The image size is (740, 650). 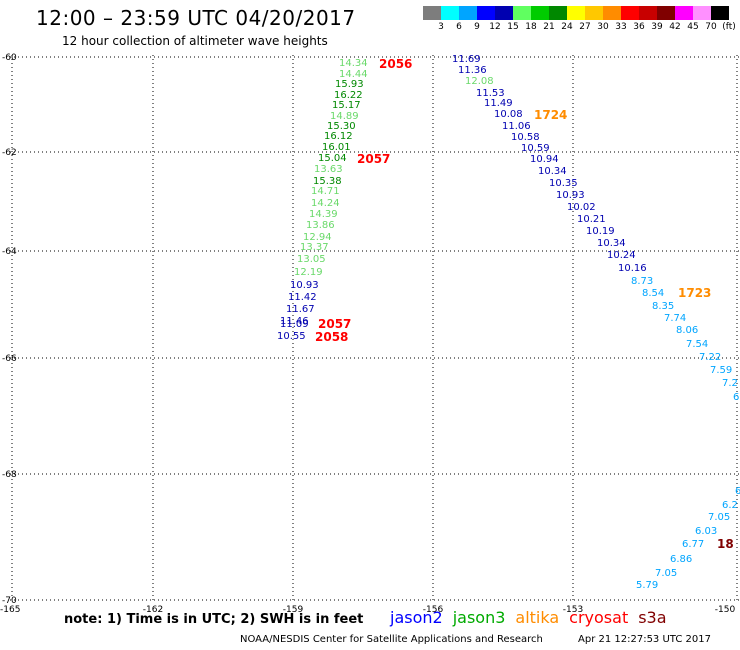 What do you see at coordinates (9, 359) in the screenshot?
I see `latitude-label: -66` at bounding box center [9, 359].